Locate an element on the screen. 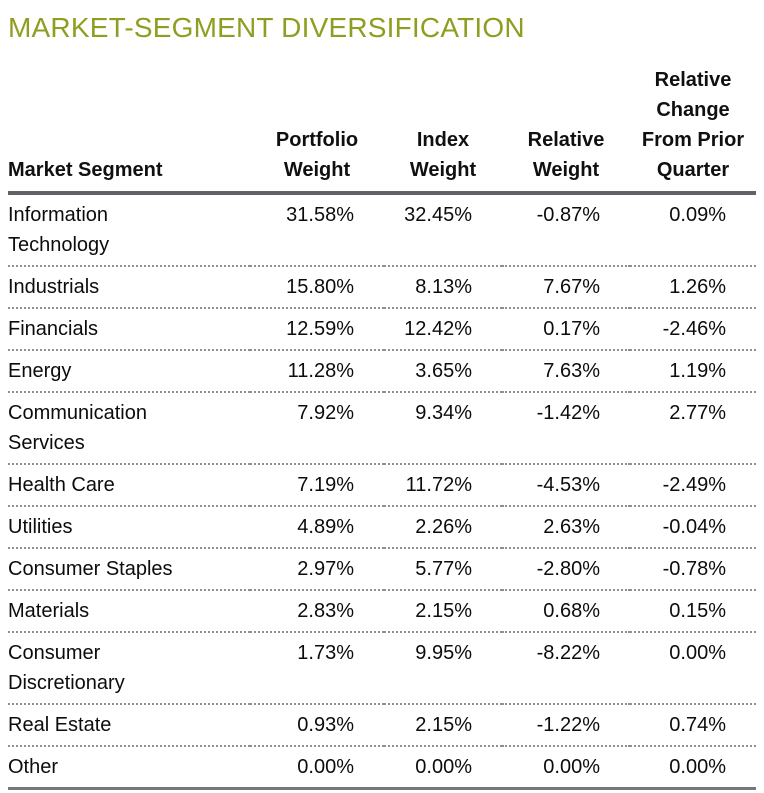 This screenshot has height=793, width=764. index-weight-cell: 12.42% is located at coordinates (443, 329).